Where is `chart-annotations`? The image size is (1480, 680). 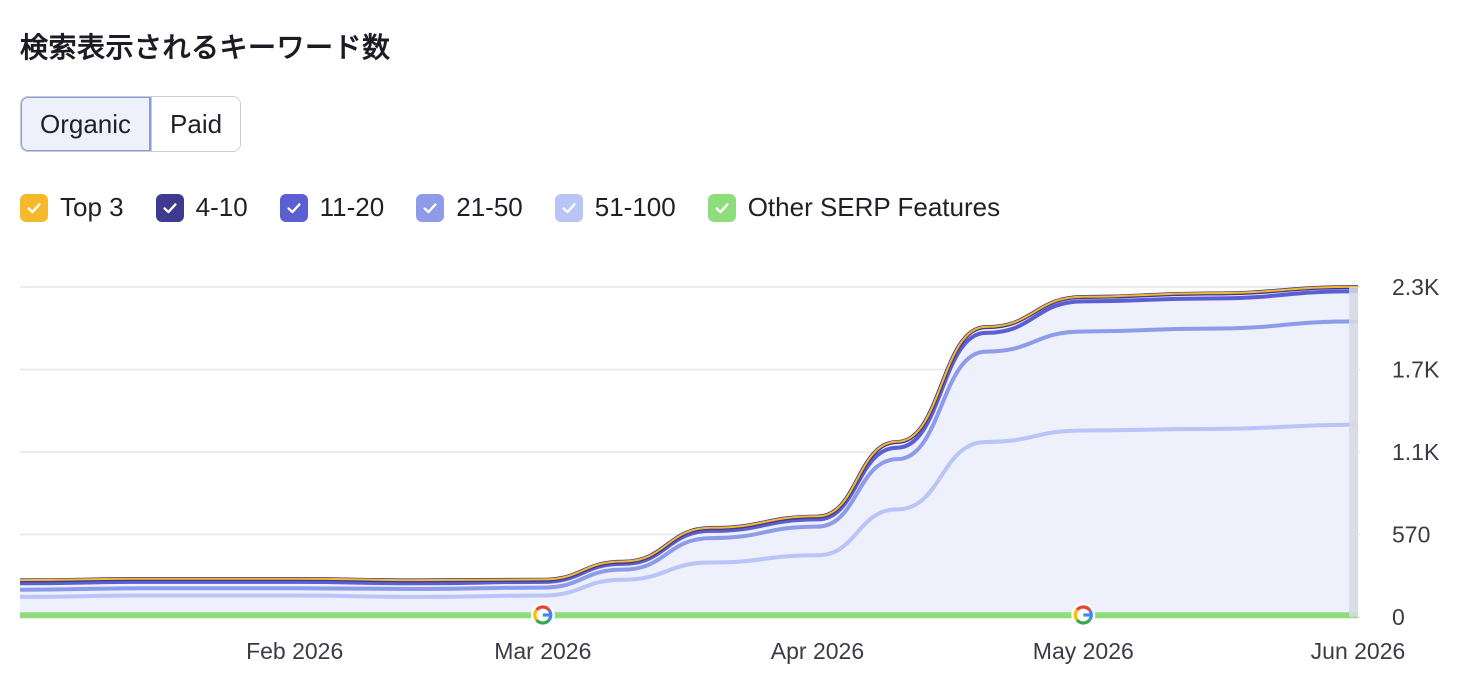 chart-annotations is located at coordinates (813, 615).